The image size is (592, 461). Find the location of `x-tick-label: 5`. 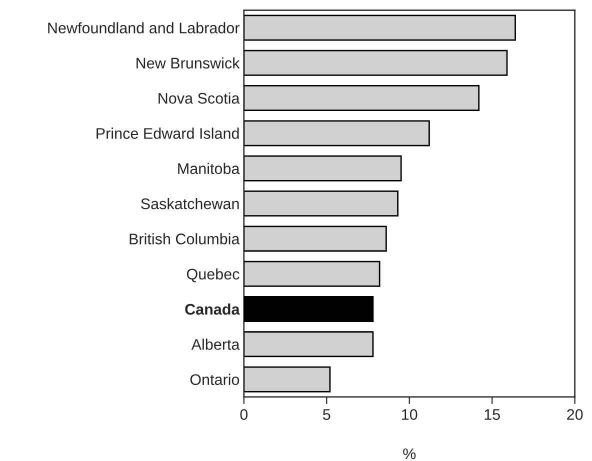

x-tick-label: 5 is located at coordinates (326, 414).